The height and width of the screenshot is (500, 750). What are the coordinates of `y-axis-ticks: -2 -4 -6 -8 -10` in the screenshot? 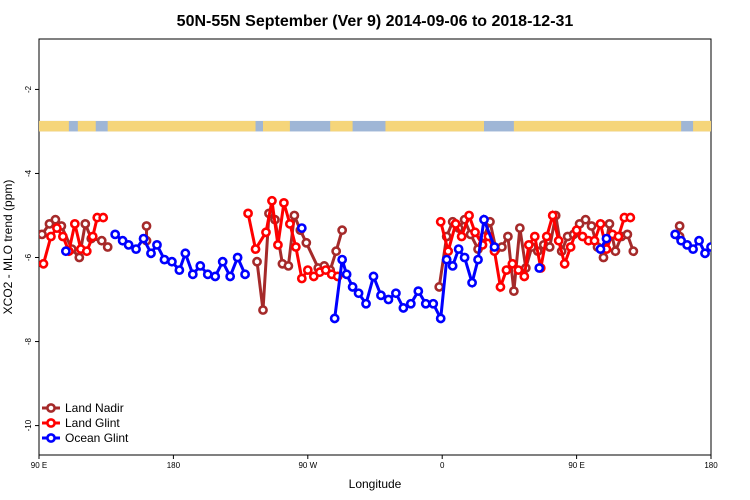 It's located at (31, 258).